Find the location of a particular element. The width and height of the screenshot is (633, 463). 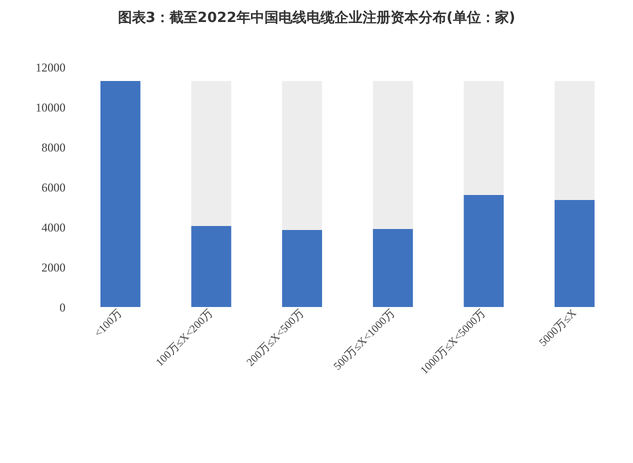

y-tick-label: 0 is located at coordinates (63, 307).